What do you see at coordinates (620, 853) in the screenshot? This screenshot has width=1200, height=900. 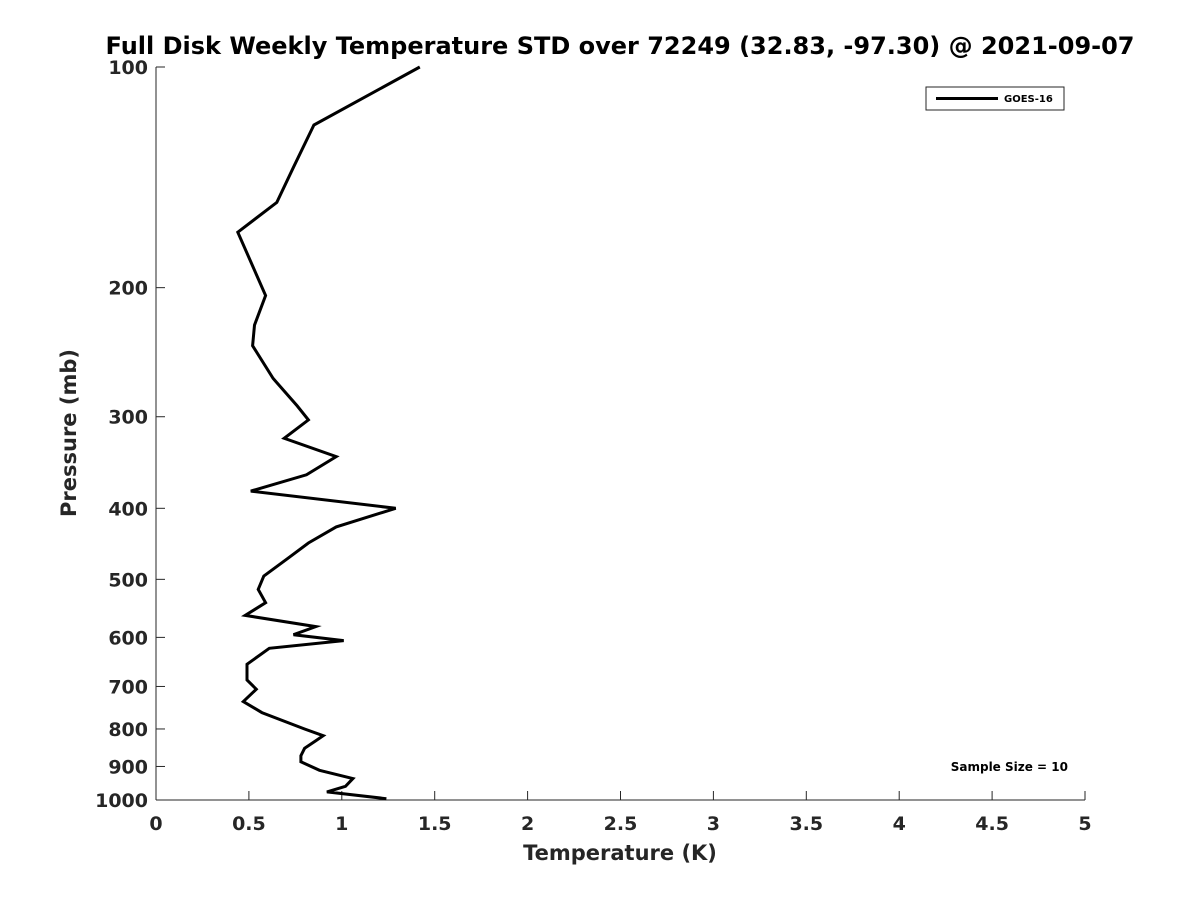 I see `x-axis-label: Temperature (K)` at bounding box center [620, 853].